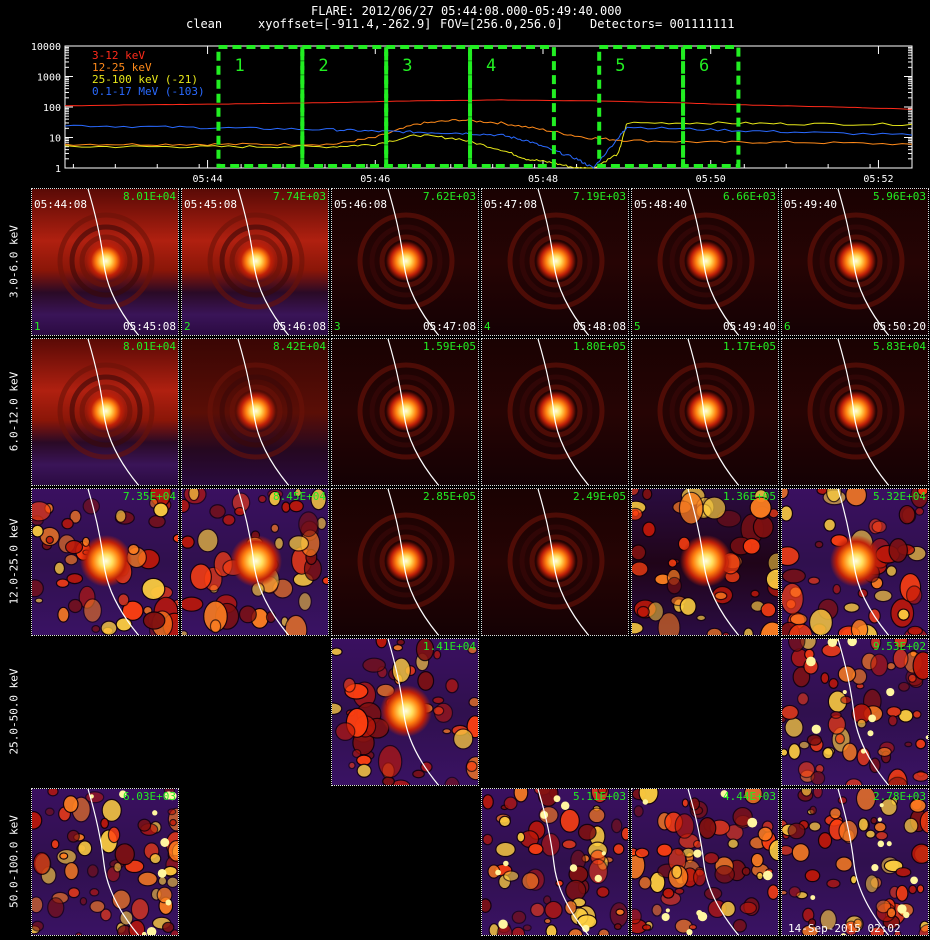 The image size is (930, 940). What do you see at coordinates (599, 796) in the screenshot?
I see `panel-max-value: 5.11E+03` at bounding box center [599, 796].